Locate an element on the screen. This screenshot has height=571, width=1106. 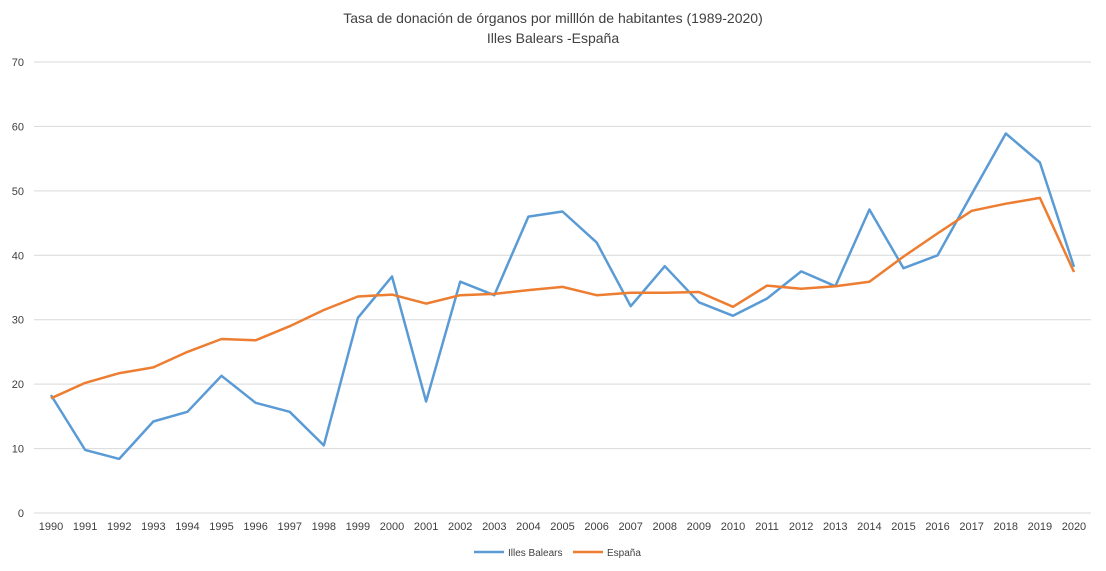
x-tick-label: 2020 is located at coordinates (1074, 527).